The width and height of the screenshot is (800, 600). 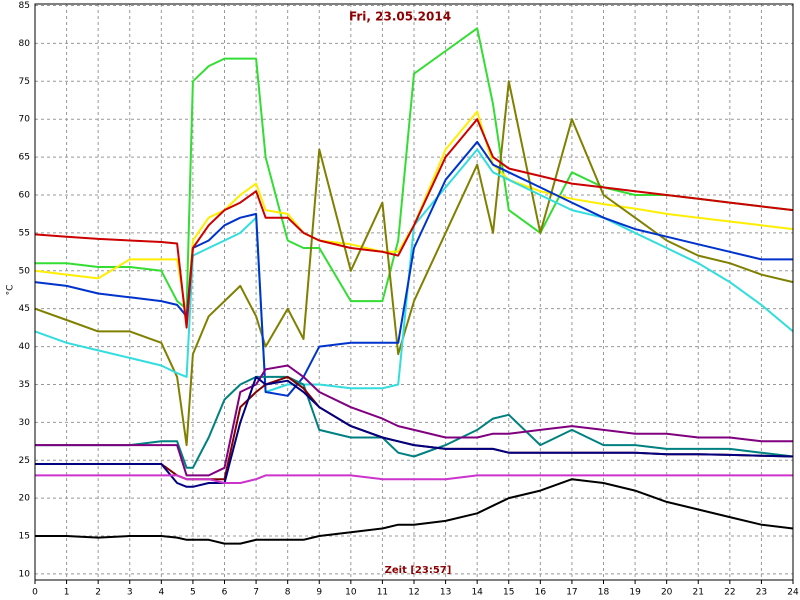 I want to click on x-tick-label: 9, so click(x=319, y=593).